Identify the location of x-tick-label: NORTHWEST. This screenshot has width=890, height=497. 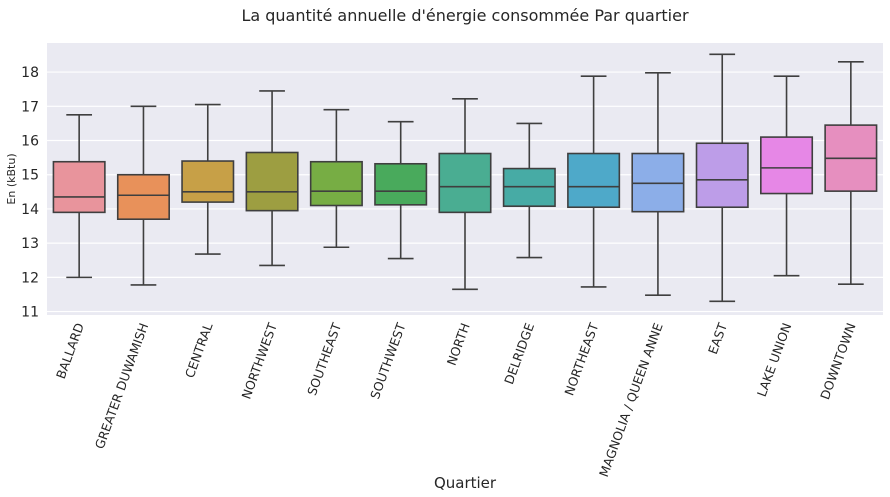
(259, 361).